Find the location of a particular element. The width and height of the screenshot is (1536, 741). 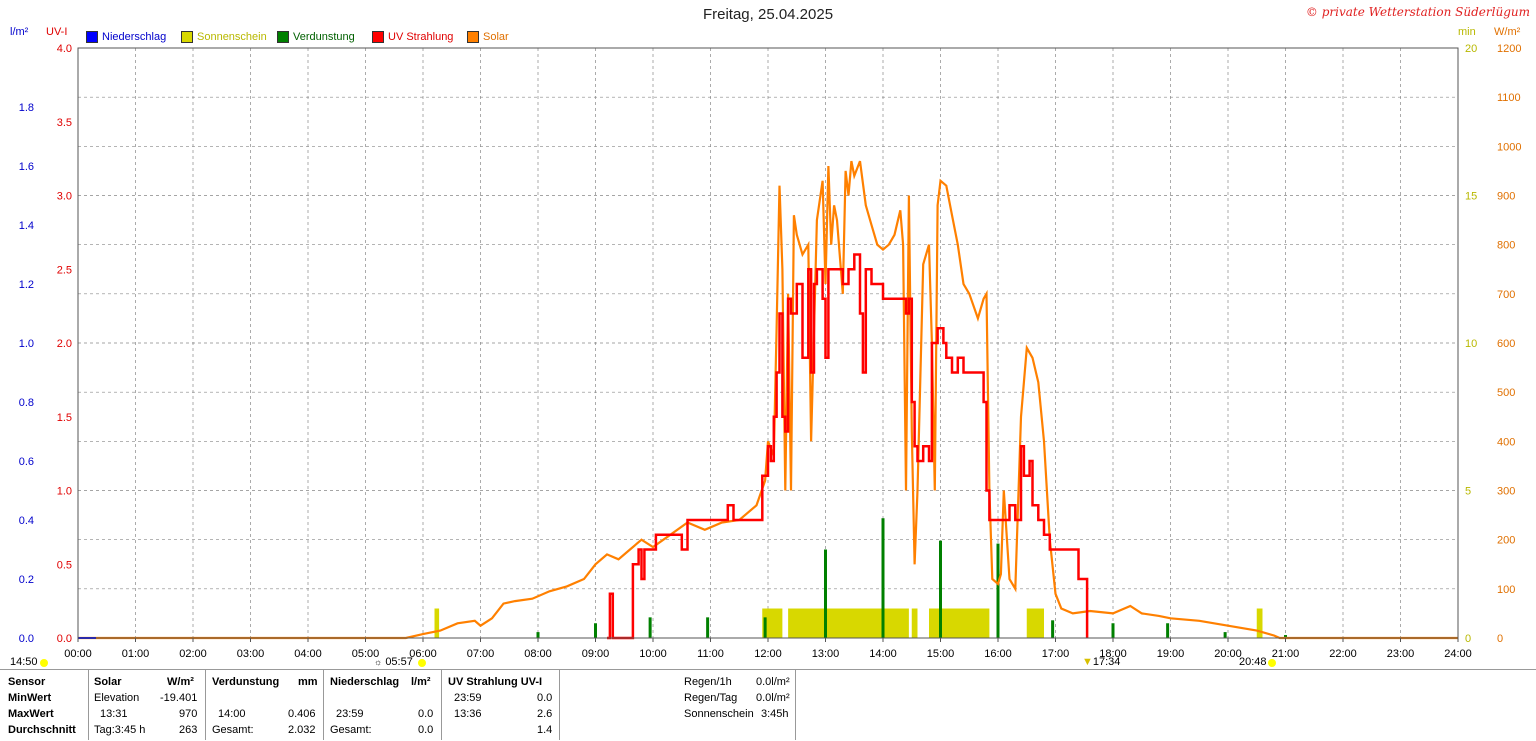

stats-solar-min-a: Elevation is located at coordinates (117, 698).